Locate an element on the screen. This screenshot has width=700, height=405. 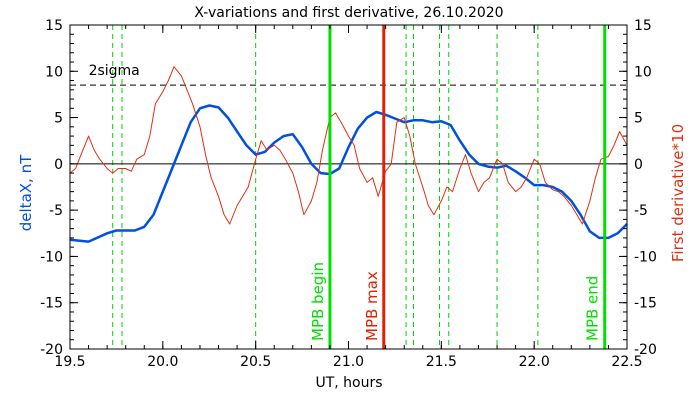
y-axis-label-left: deltaX, nT is located at coordinates (26, 192).